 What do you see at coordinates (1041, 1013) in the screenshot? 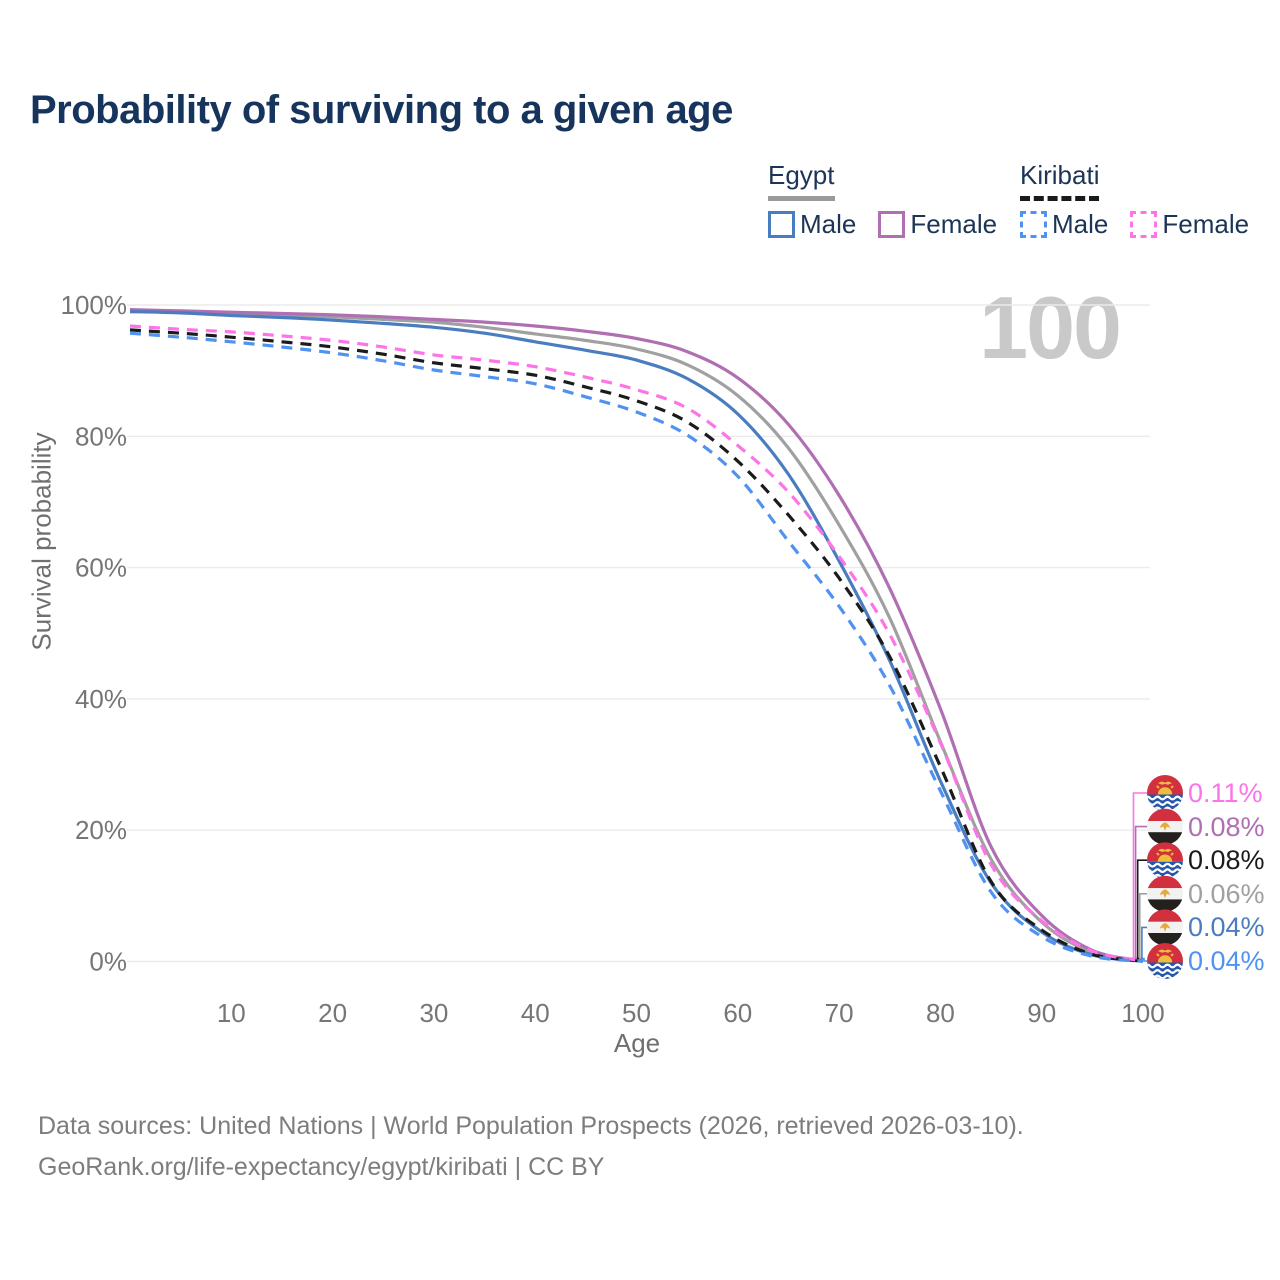
I see `x-tick-label: 90` at bounding box center [1041, 1013].